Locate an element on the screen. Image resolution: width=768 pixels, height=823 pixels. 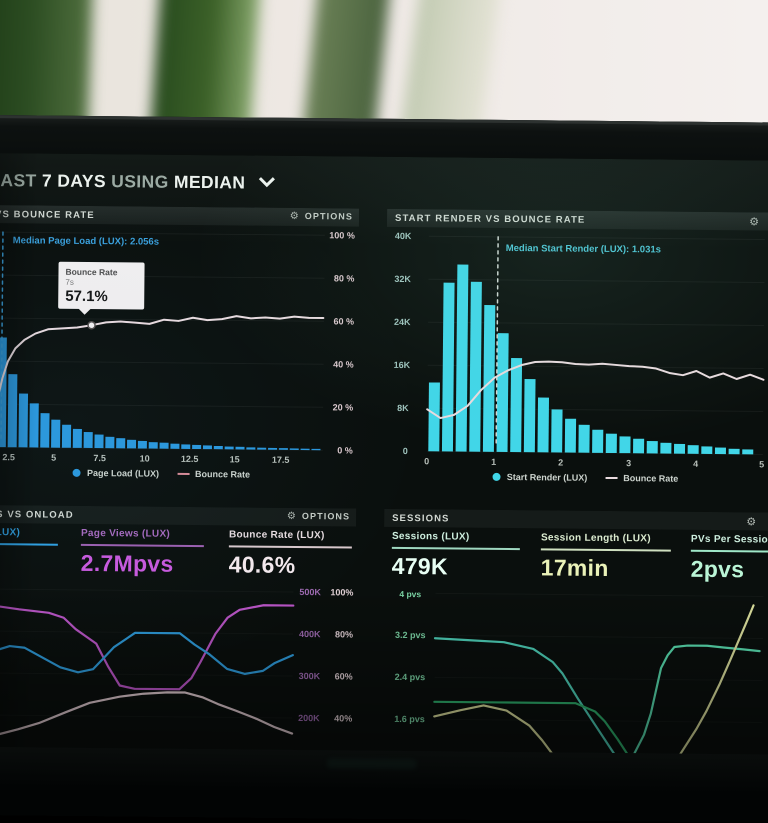
monitor-bezel-bottom is located at coordinates (384, 783).